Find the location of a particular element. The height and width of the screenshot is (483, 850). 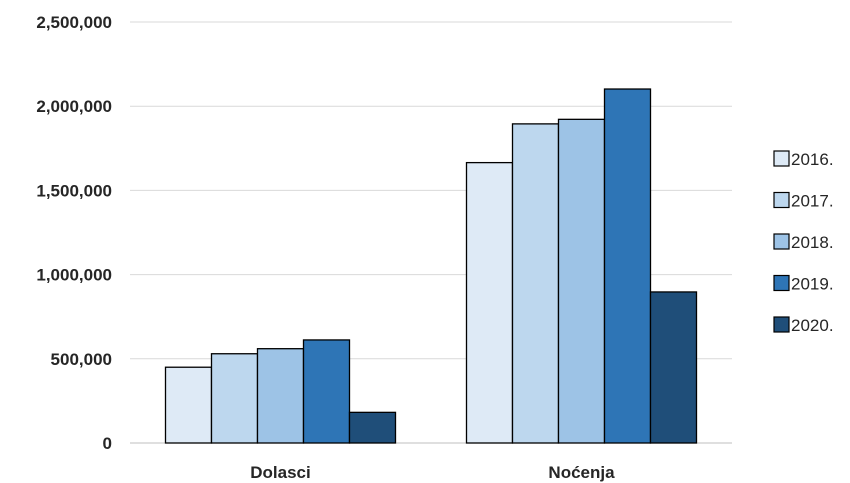

y-tick-label: 2,000,000 is located at coordinates (74, 106).